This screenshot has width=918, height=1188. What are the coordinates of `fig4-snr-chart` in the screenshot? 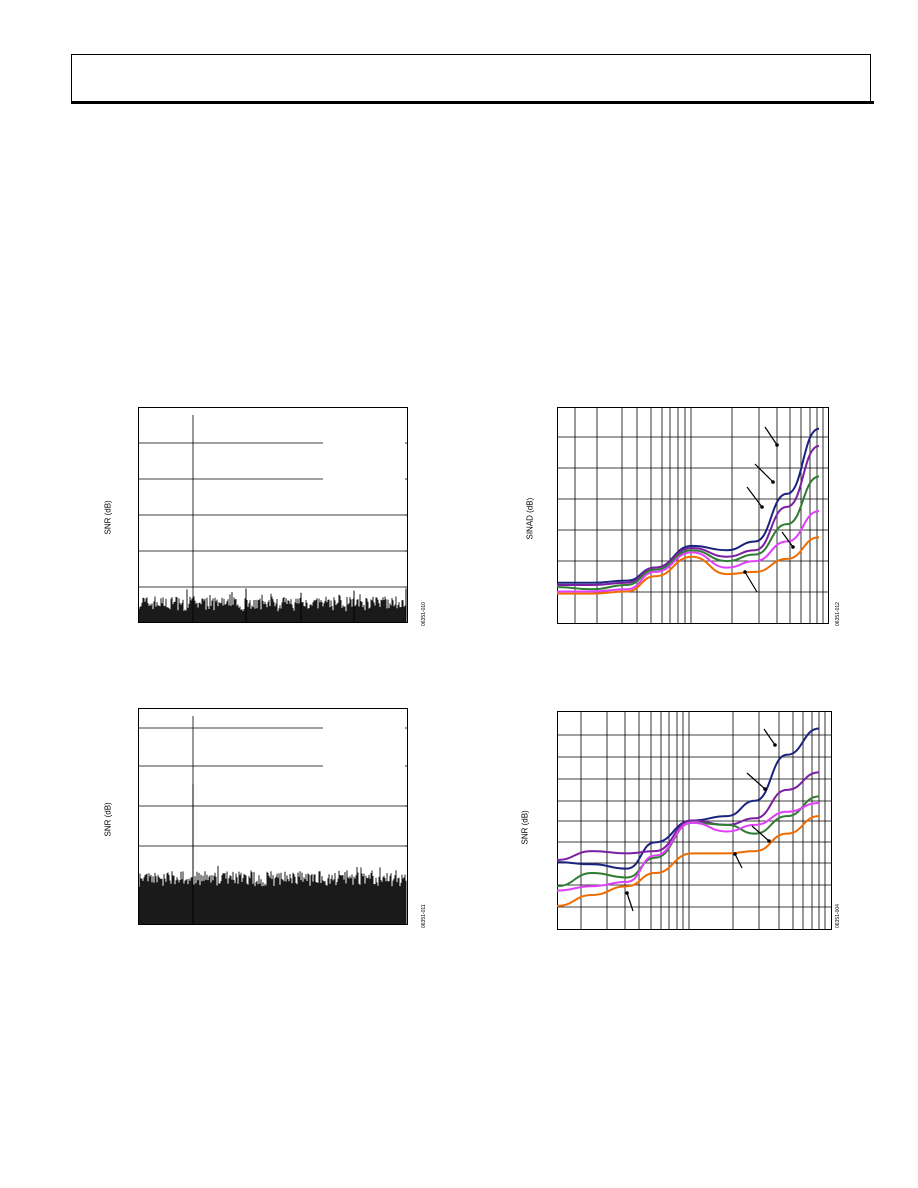 It's located at (694, 820).